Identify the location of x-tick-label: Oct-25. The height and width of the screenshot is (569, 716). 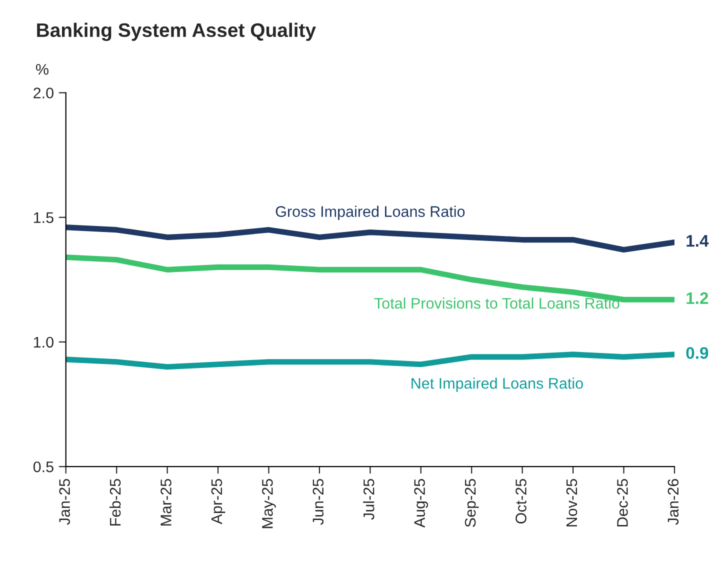
(521, 501).